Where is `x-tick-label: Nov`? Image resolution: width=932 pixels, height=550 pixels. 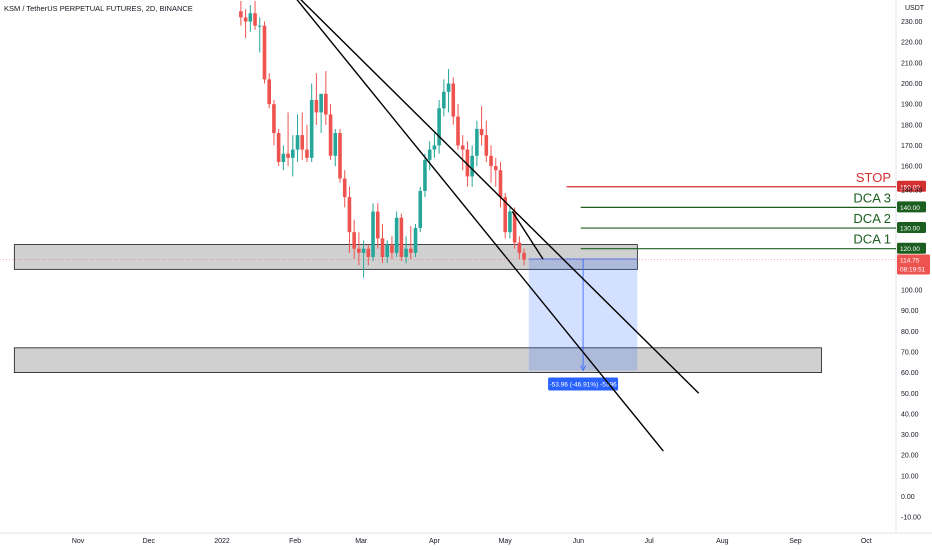 x-tick-label: Nov is located at coordinates (78, 541).